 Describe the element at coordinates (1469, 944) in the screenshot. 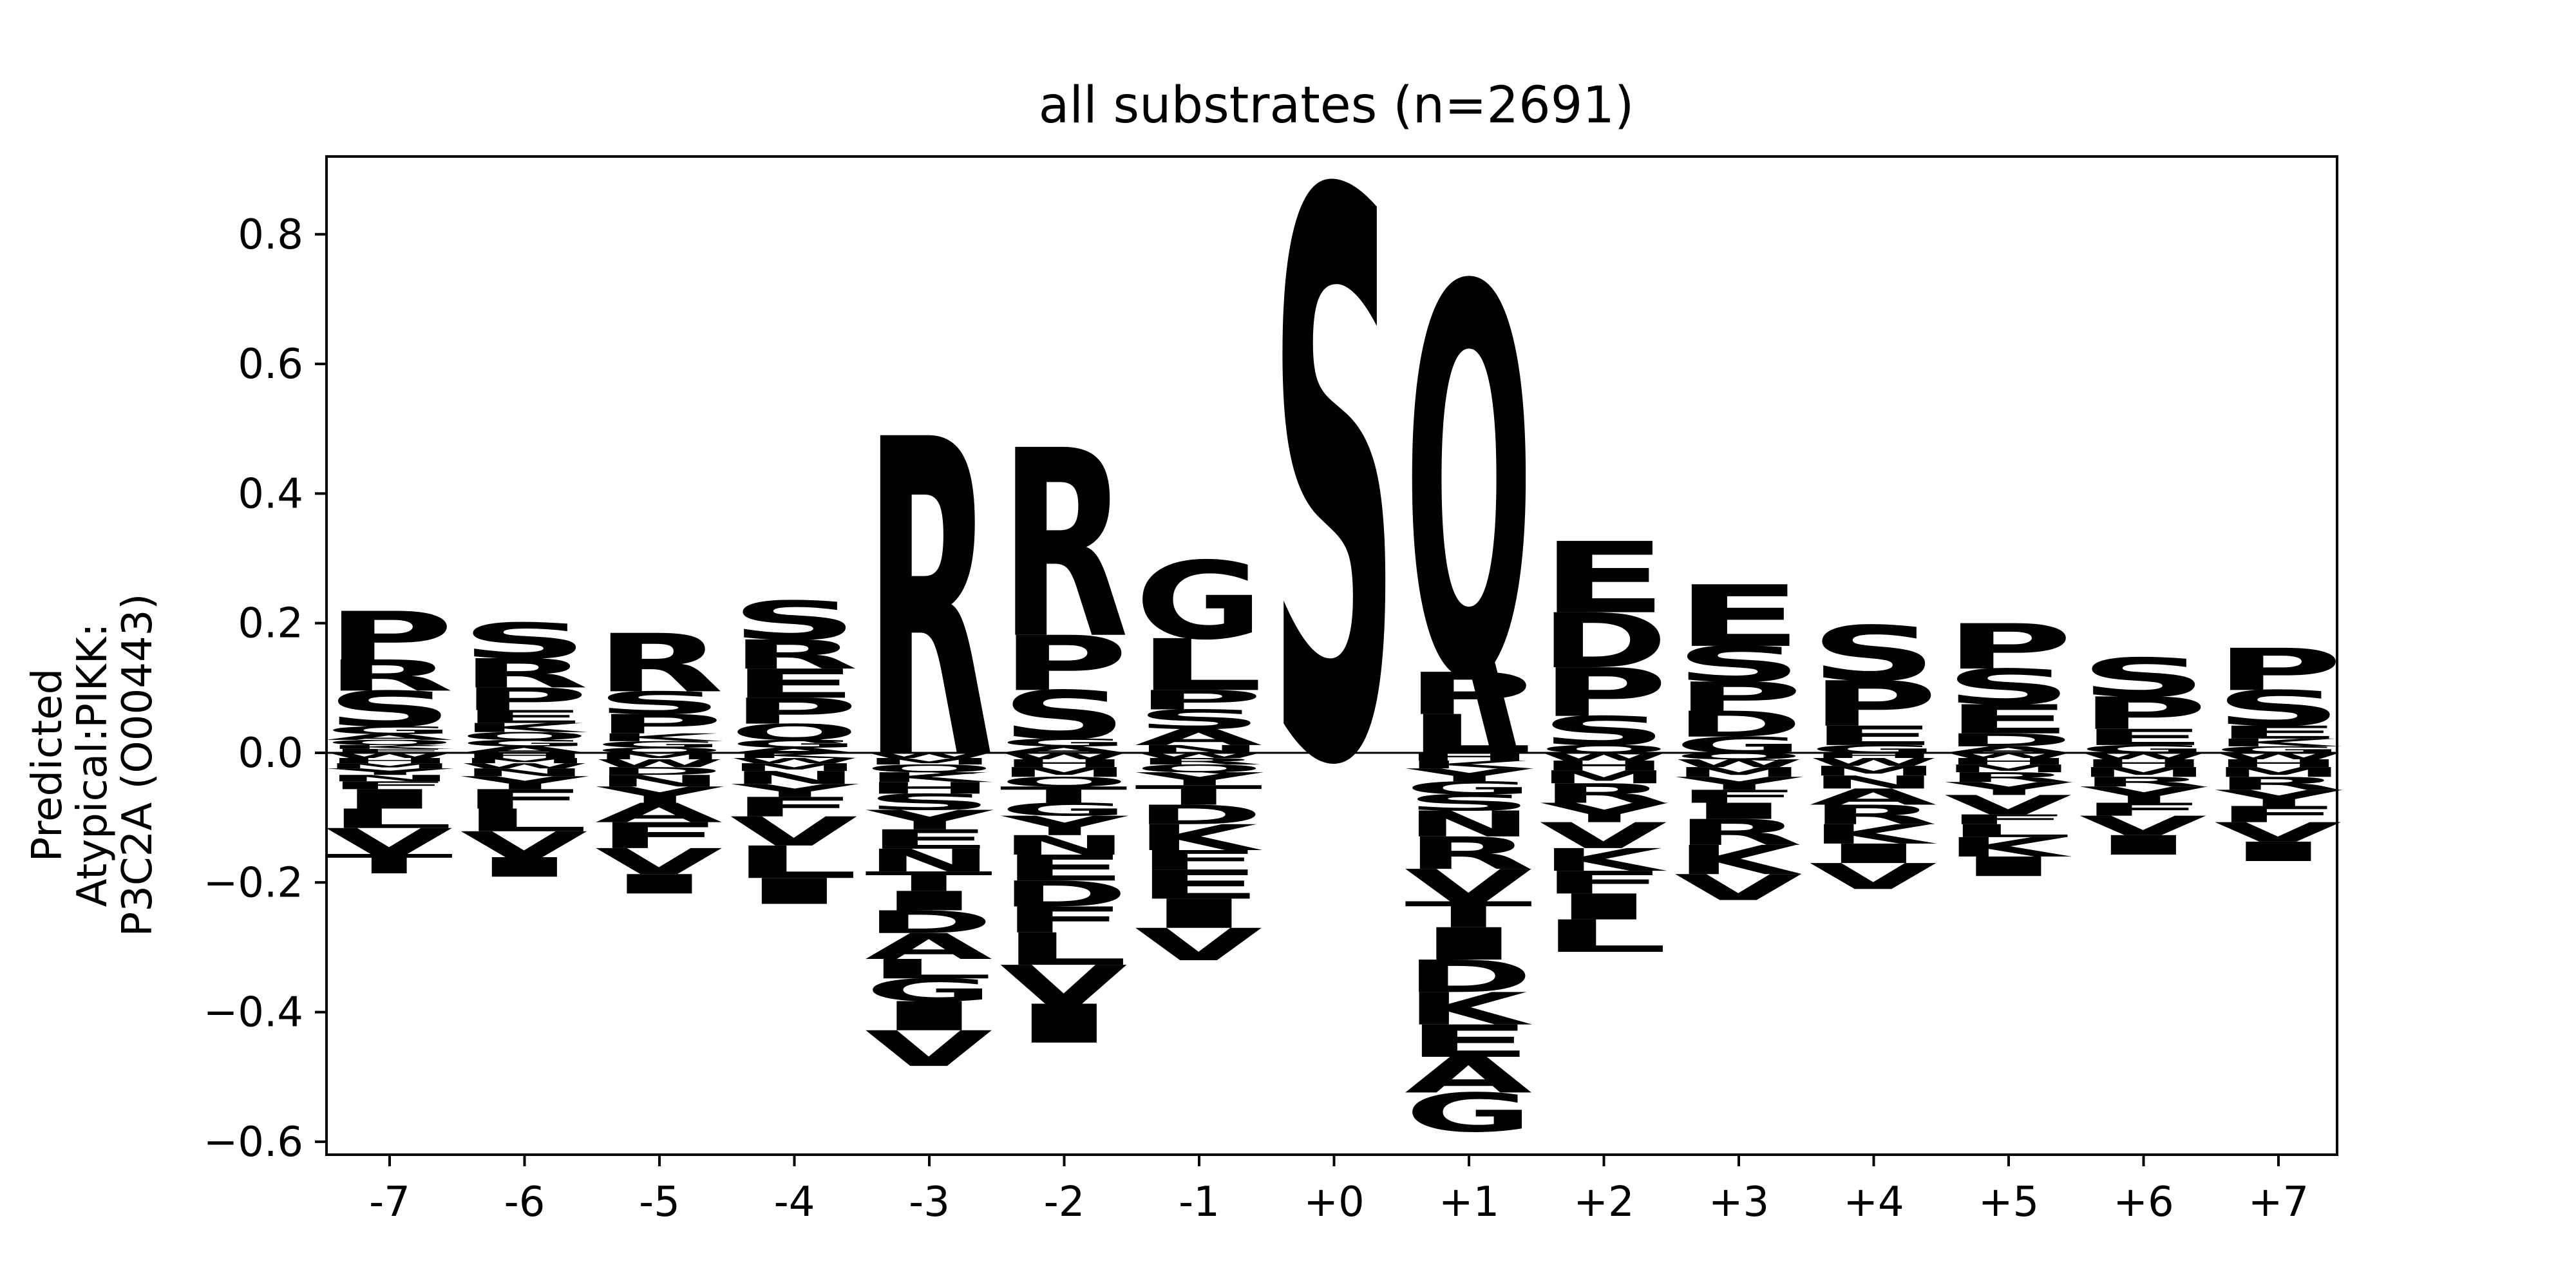

I see `logo-letter-I-pos+1-n9: I` at that location.